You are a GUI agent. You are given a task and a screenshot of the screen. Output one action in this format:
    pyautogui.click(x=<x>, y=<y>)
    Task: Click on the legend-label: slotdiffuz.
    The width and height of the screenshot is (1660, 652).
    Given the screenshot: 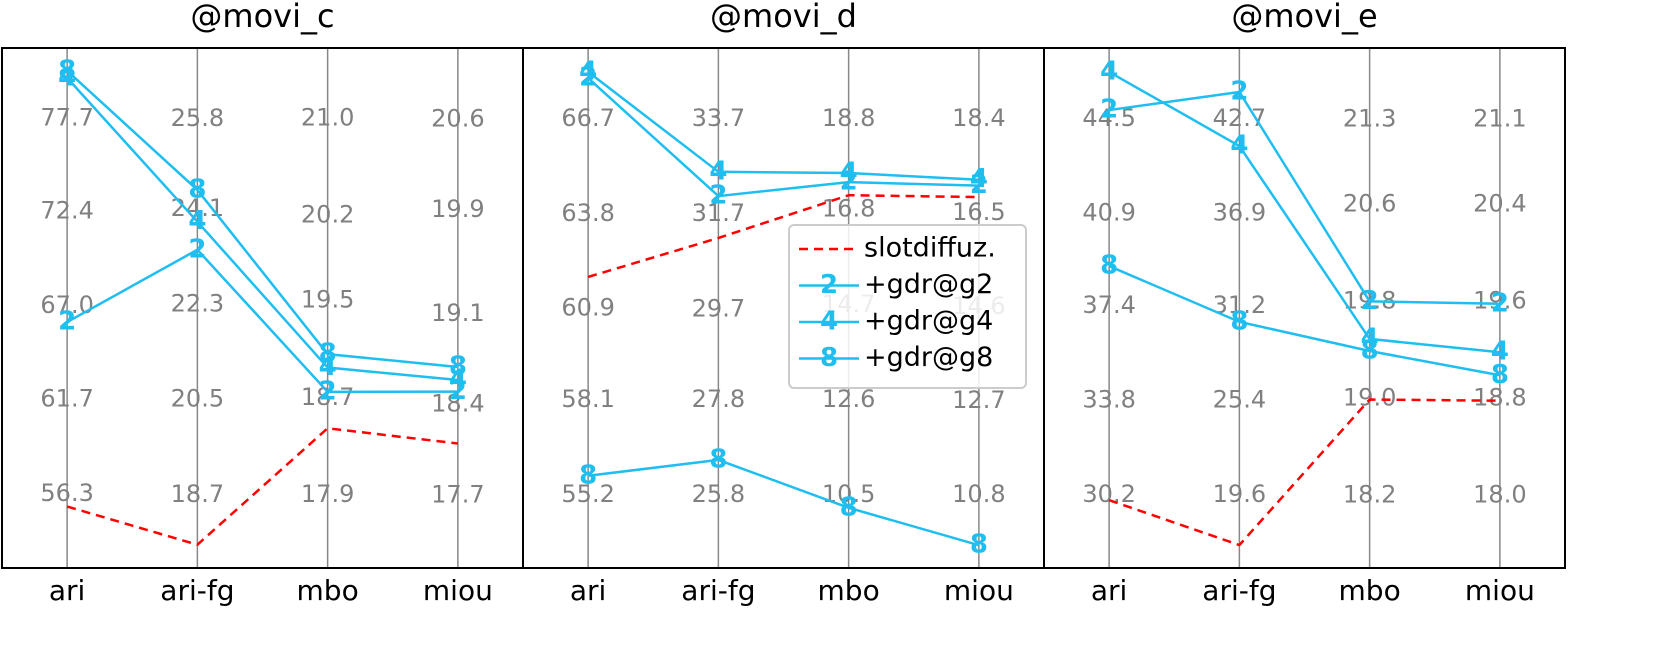 What is the action you would take?
    pyautogui.click(x=930, y=248)
    